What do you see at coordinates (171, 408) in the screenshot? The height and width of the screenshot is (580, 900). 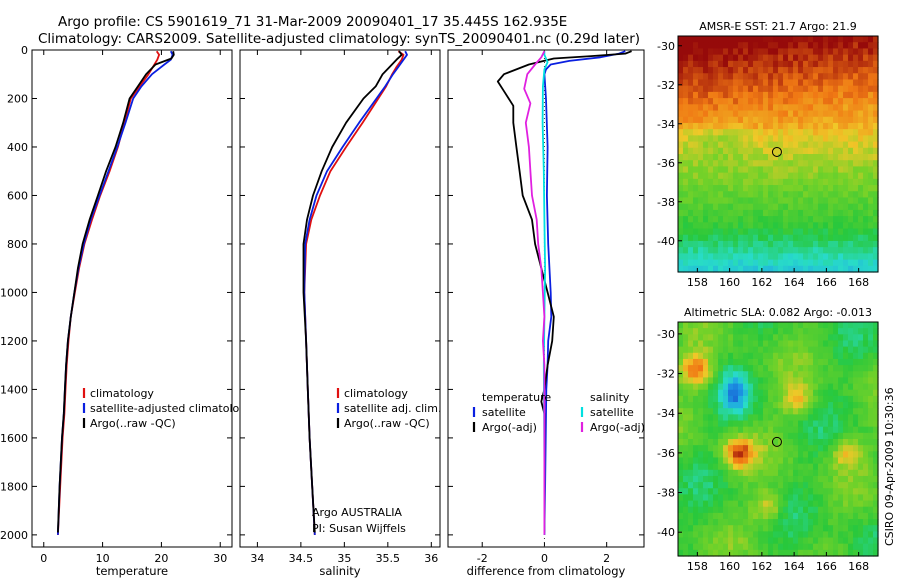 I see `legend-label: satellite-adjusted climatology` at bounding box center [171, 408].